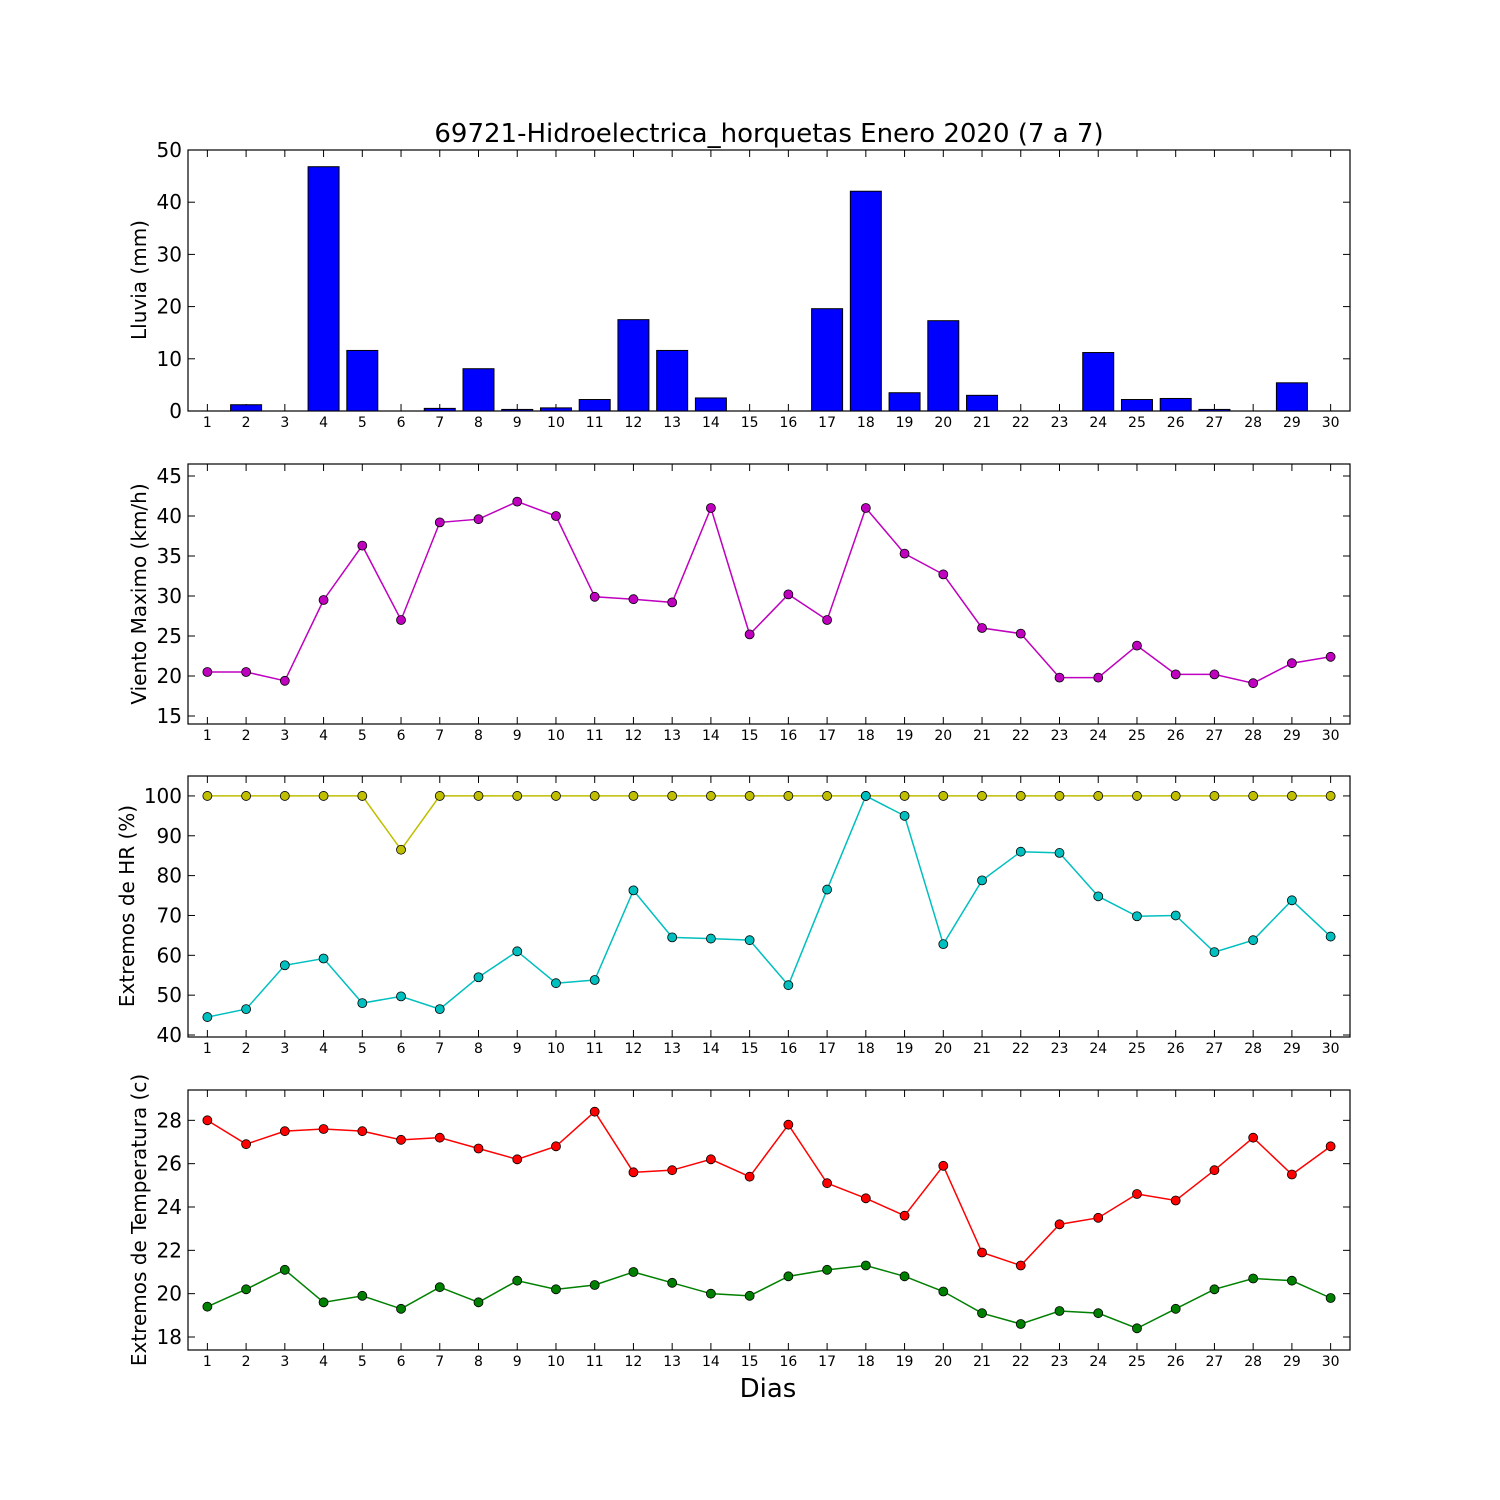  What do you see at coordinates (1292, 1362) in the screenshot?
I see `x-tick-label: 29` at bounding box center [1292, 1362].